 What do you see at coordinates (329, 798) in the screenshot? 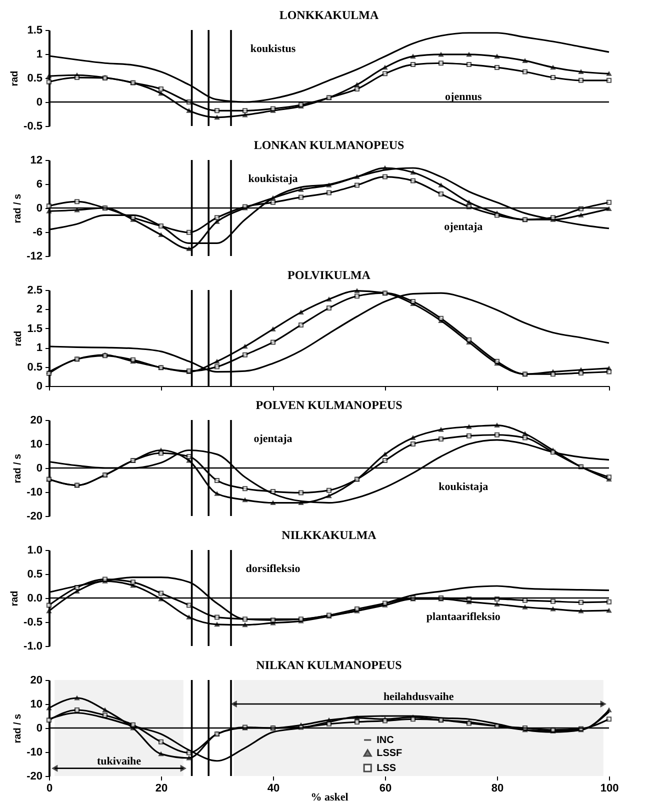
I see `x-axis-title: % askel` at bounding box center [329, 798].